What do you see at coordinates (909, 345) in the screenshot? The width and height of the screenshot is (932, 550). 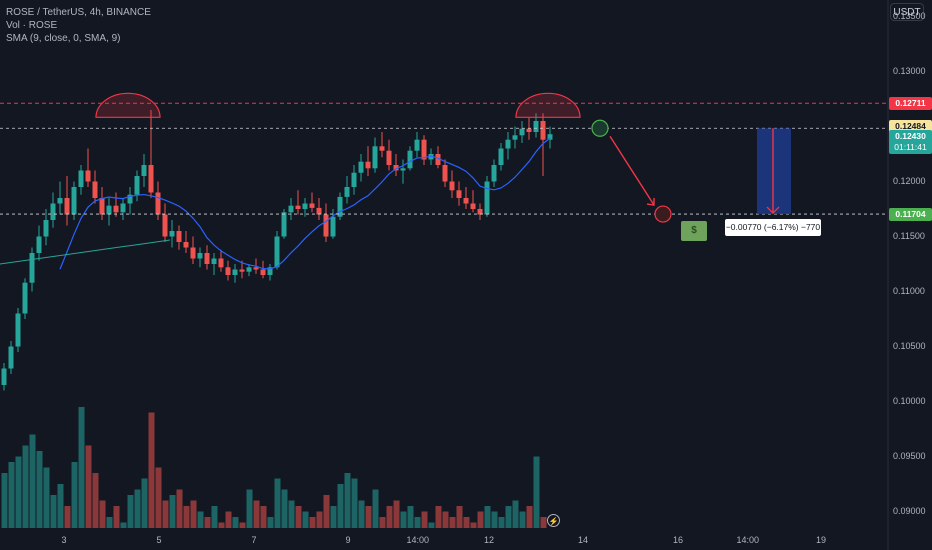 I see `price-axis-tick: 0.10500` at bounding box center [909, 345].